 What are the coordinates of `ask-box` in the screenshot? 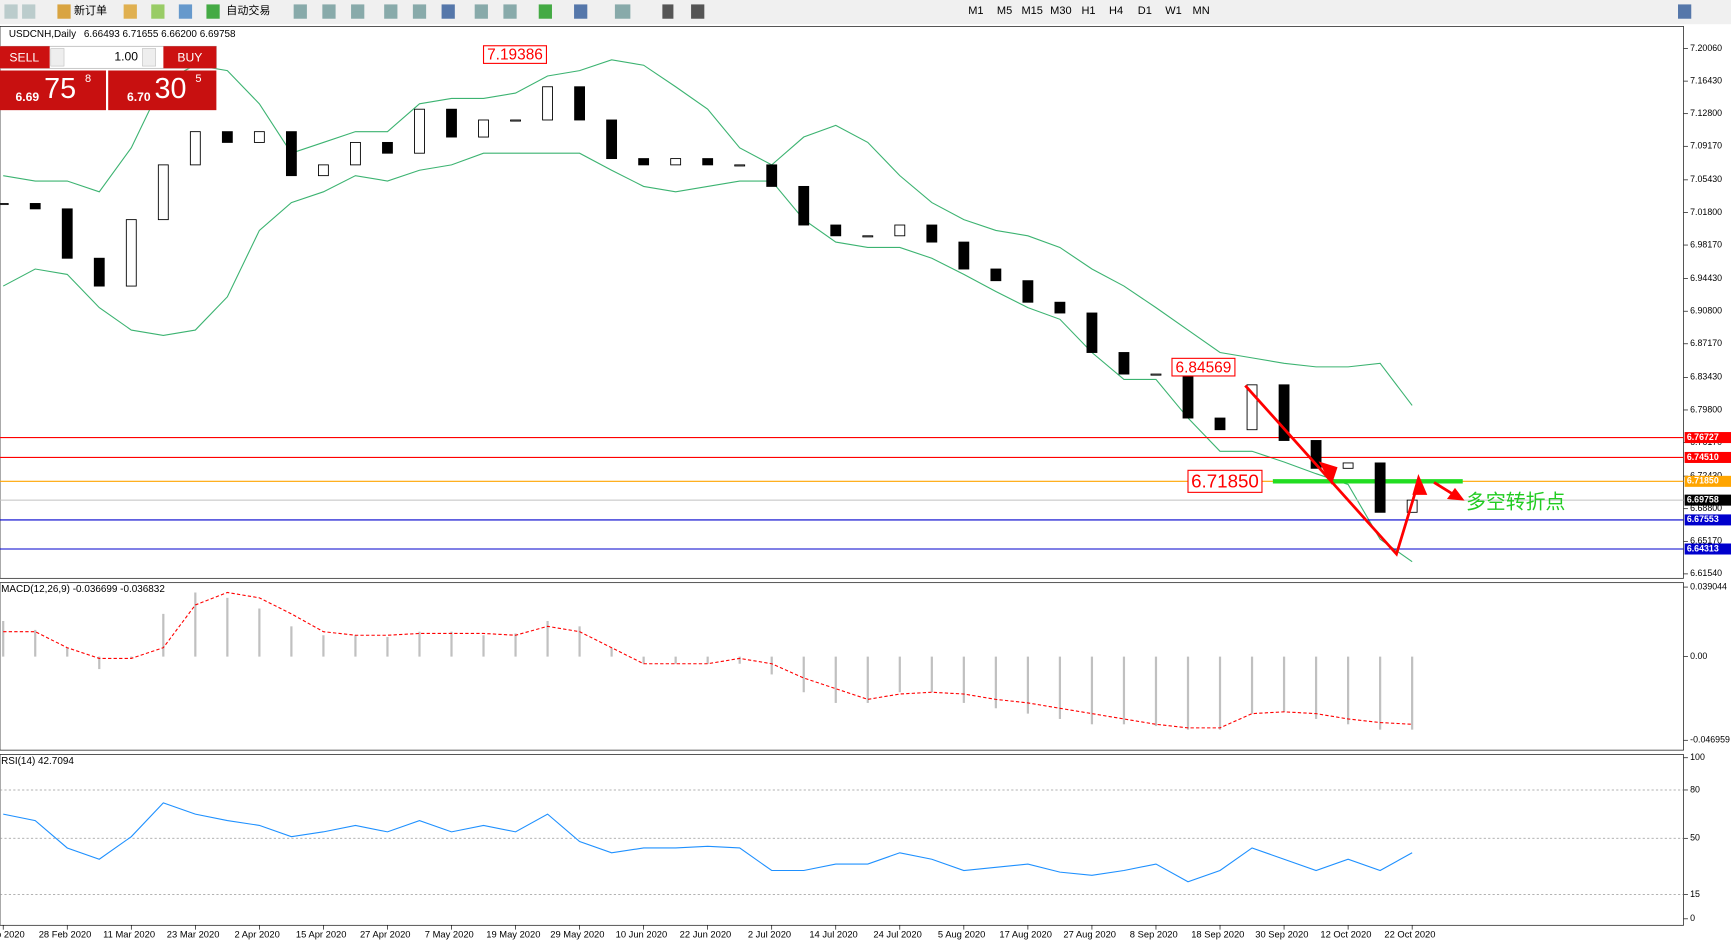 It's located at (162, 90).